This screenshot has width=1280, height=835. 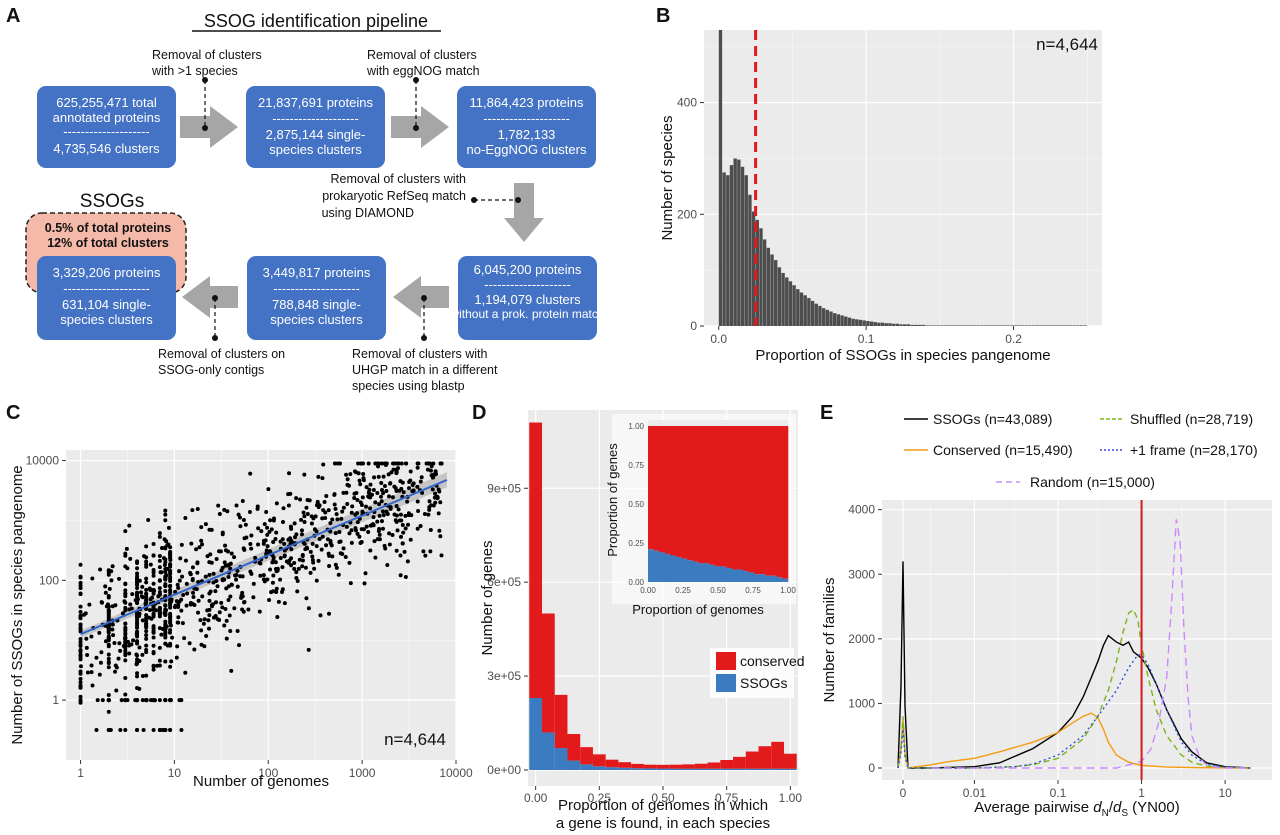 I want to click on inset-tick-label-y: 0.50, so click(x=636, y=504).